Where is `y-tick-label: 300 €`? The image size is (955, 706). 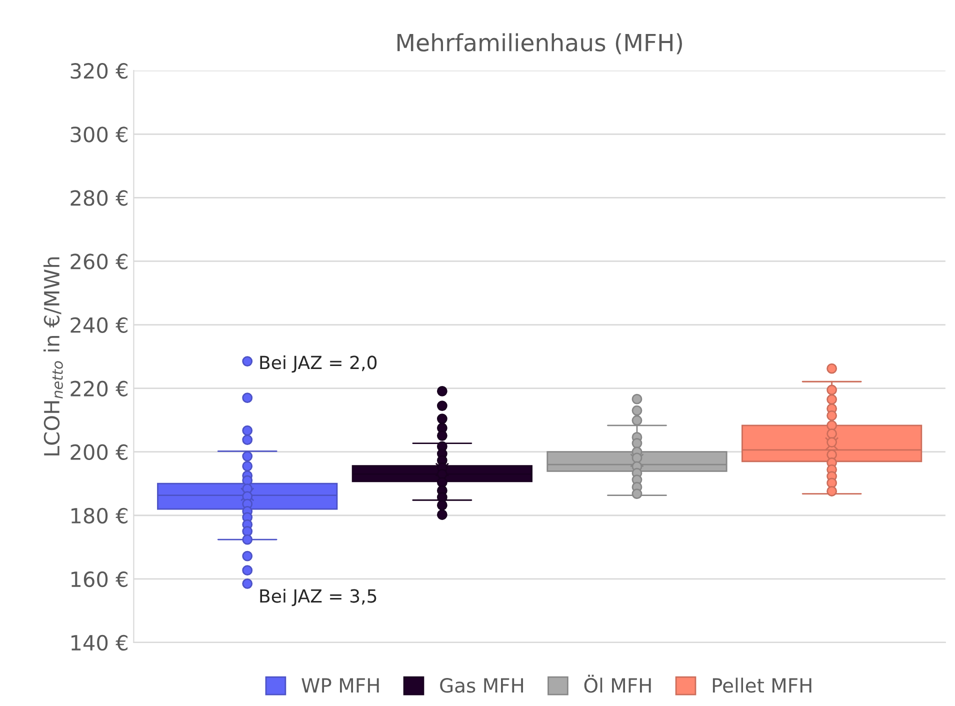
y-tick-label: 300 € is located at coordinates (99, 134).